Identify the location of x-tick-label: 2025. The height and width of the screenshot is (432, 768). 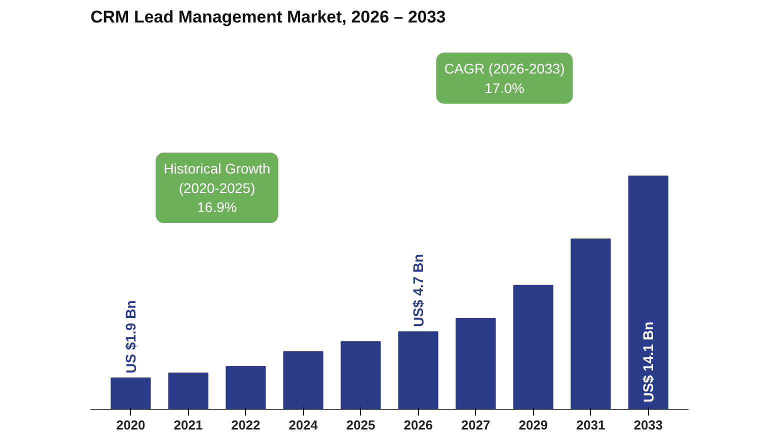
(361, 425).